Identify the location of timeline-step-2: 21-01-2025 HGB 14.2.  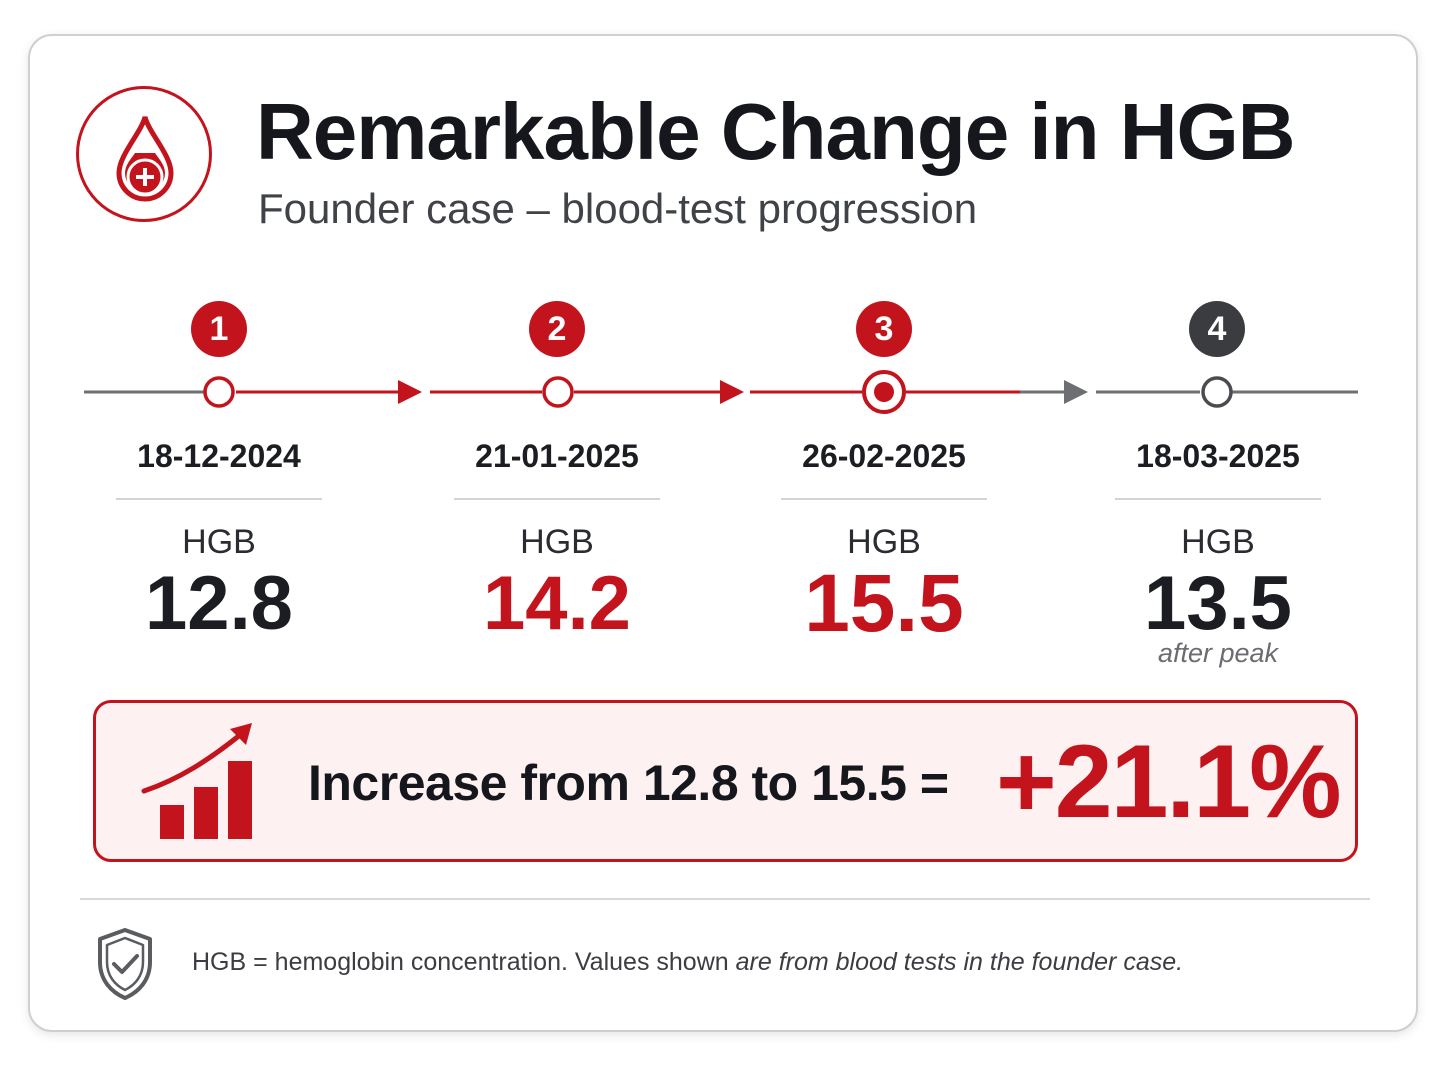
(557, 541).